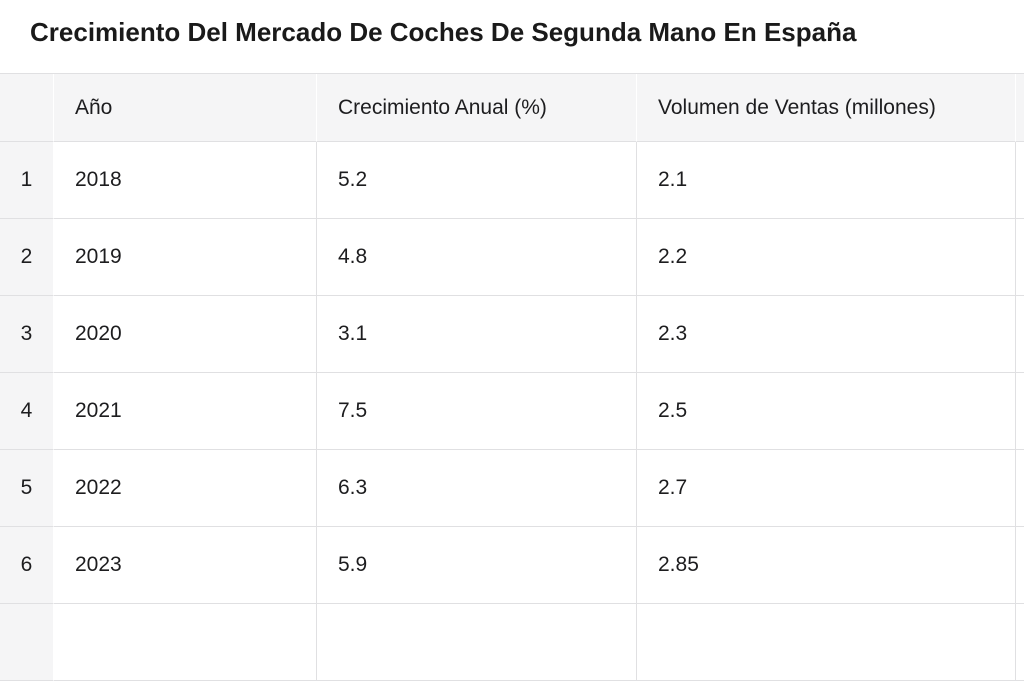 The height and width of the screenshot is (681, 1024). Describe the element at coordinates (477, 565) in the screenshot. I see `table-cell-crecimiento: 5.9` at that location.